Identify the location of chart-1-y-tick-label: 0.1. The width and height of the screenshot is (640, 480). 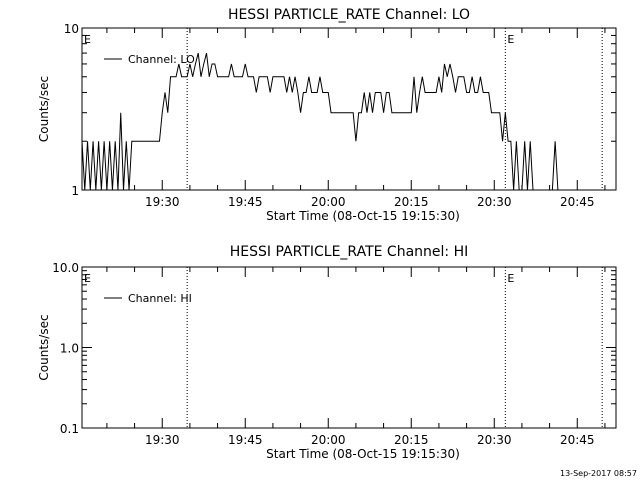
(69, 429).